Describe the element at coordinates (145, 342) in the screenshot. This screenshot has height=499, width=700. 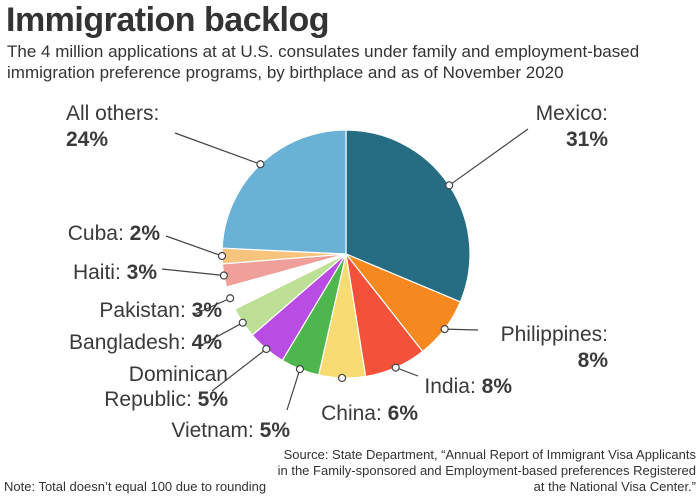
I see `slice-label-bangladesh: Bangladesh: 4%` at that location.